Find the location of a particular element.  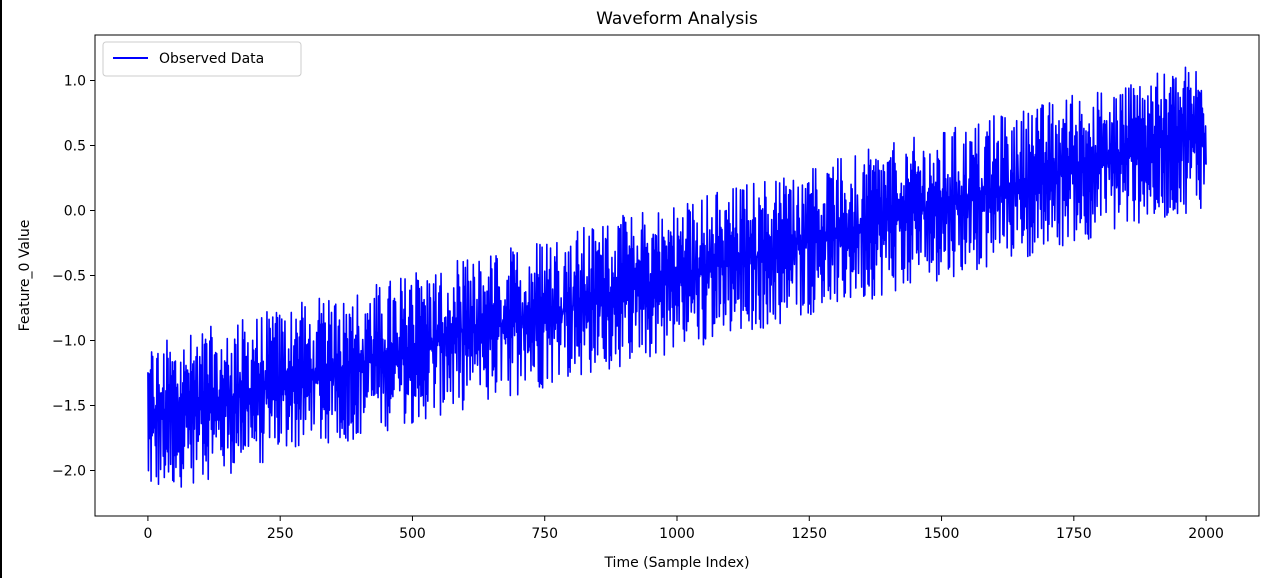

x-tick-label: 1500 is located at coordinates (942, 534).